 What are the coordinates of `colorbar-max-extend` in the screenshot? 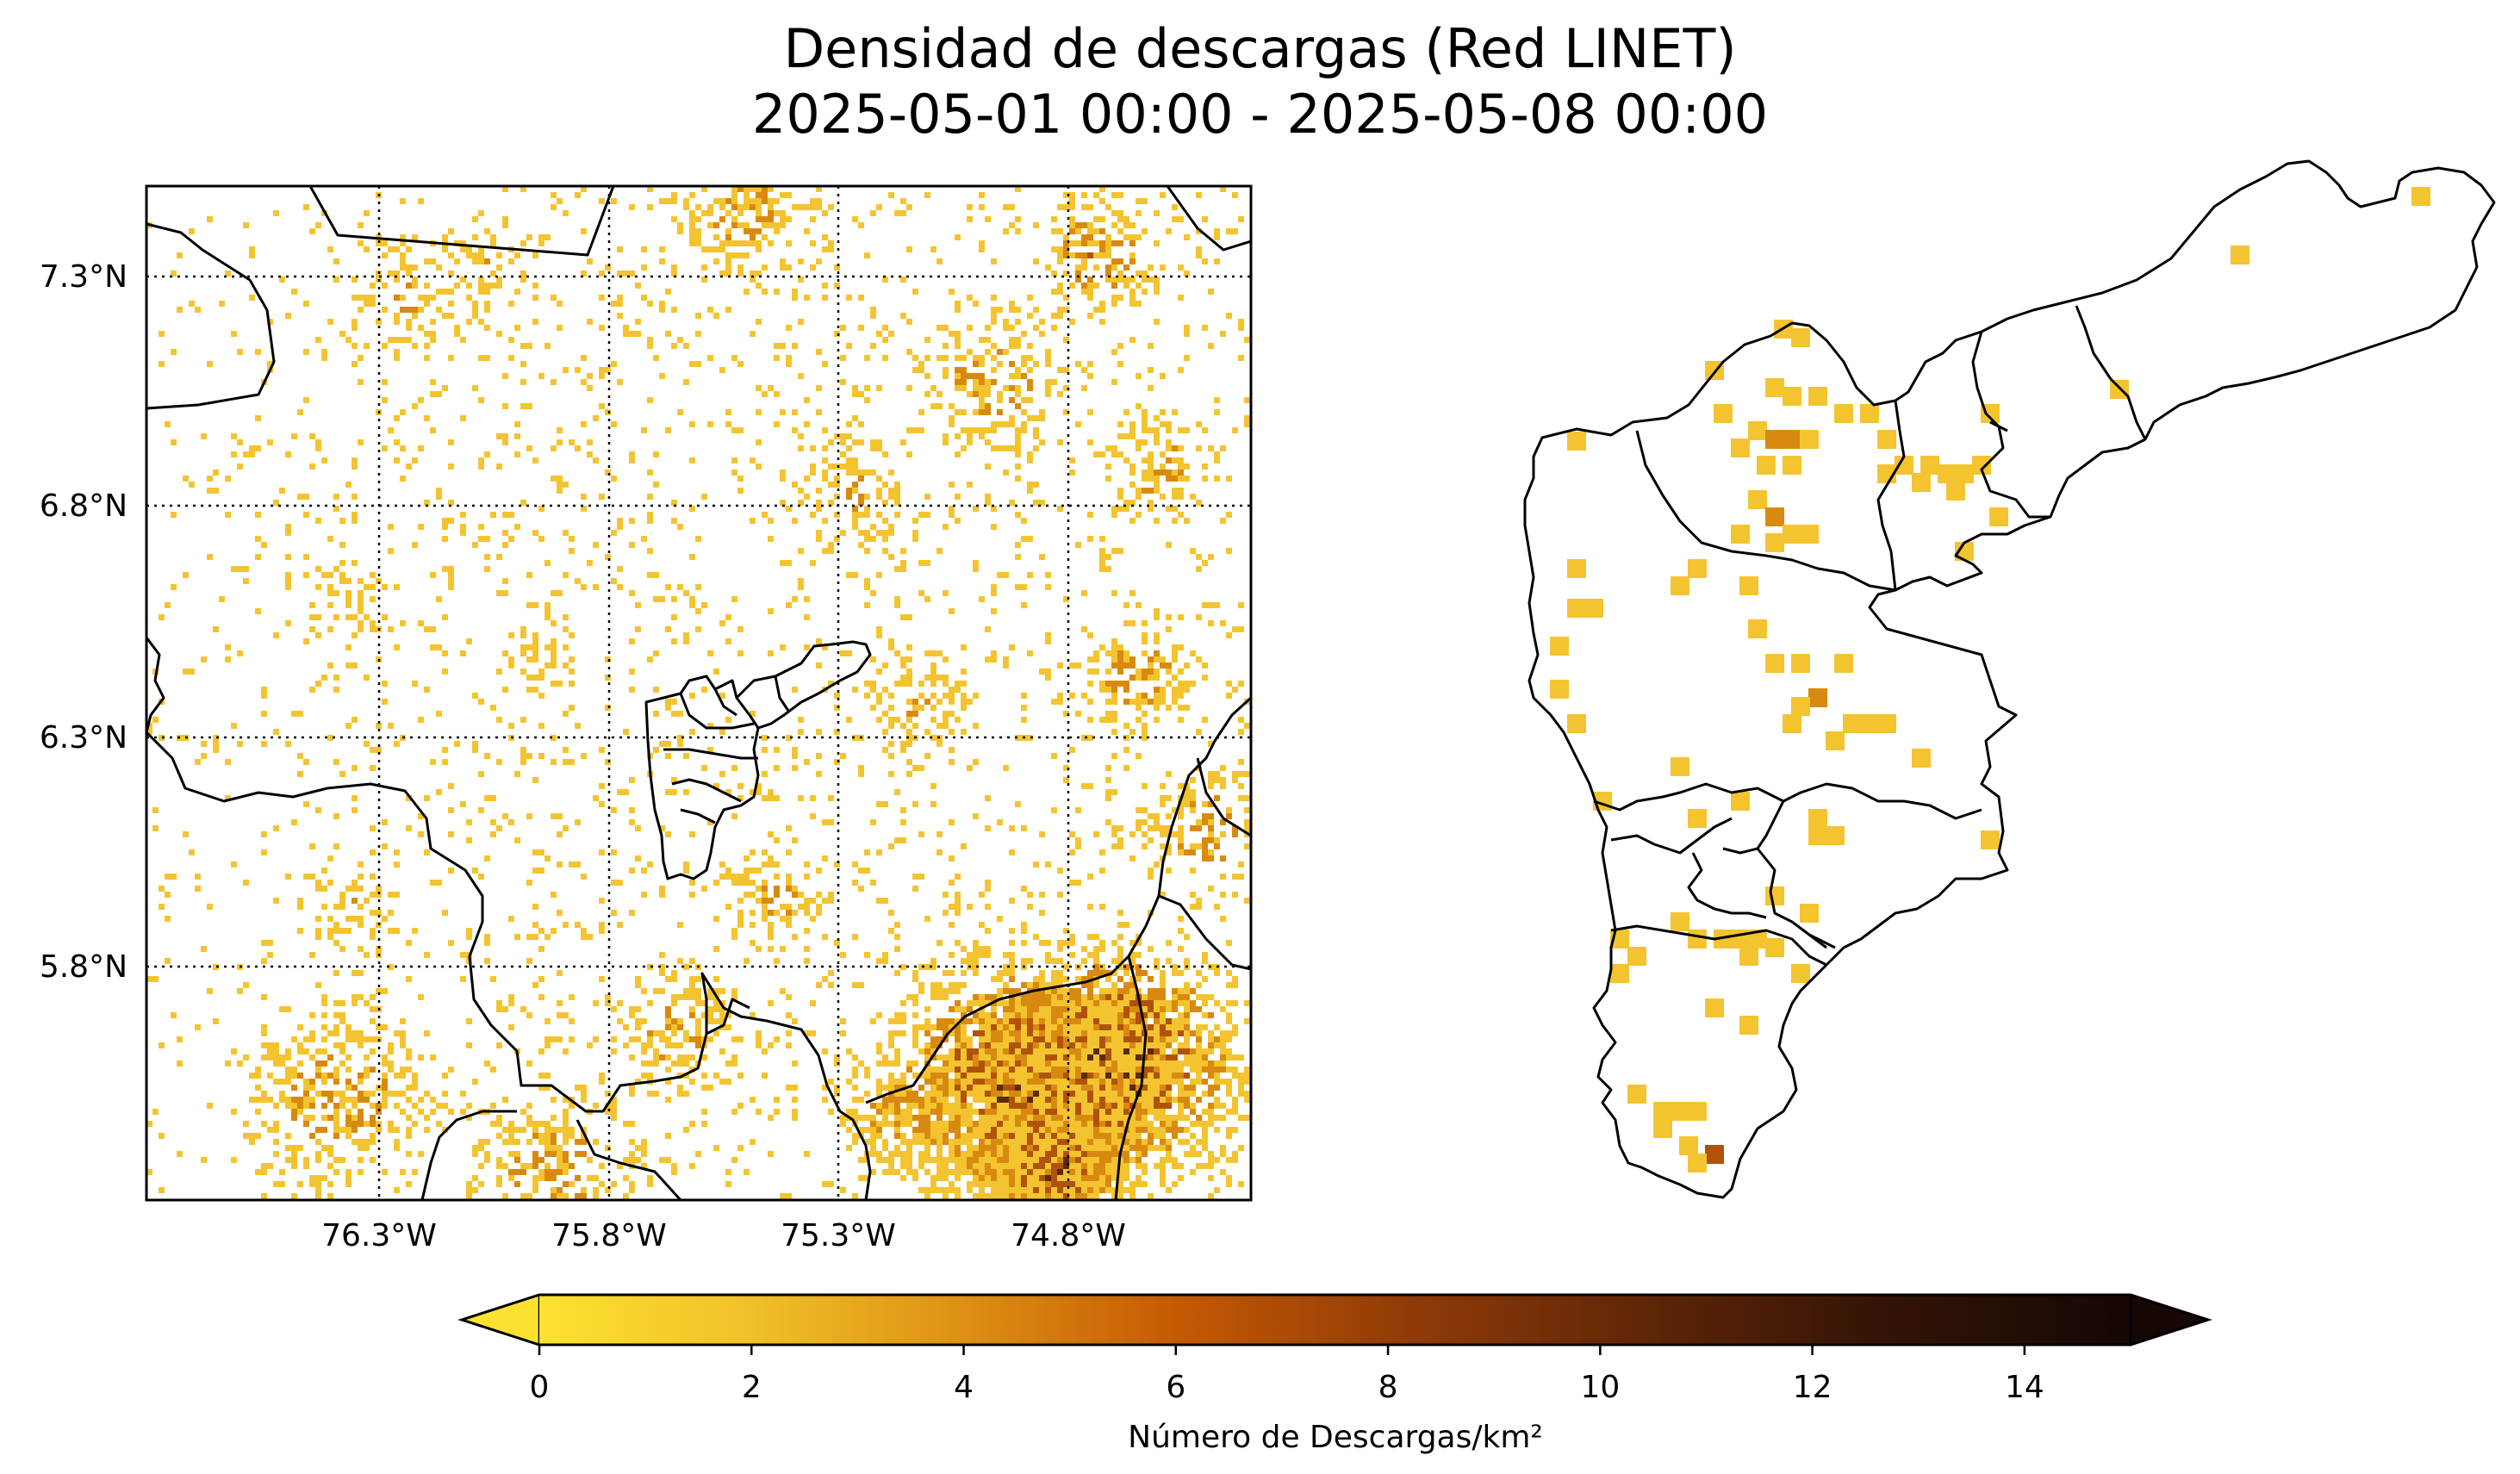 It's located at (2171, 1320).